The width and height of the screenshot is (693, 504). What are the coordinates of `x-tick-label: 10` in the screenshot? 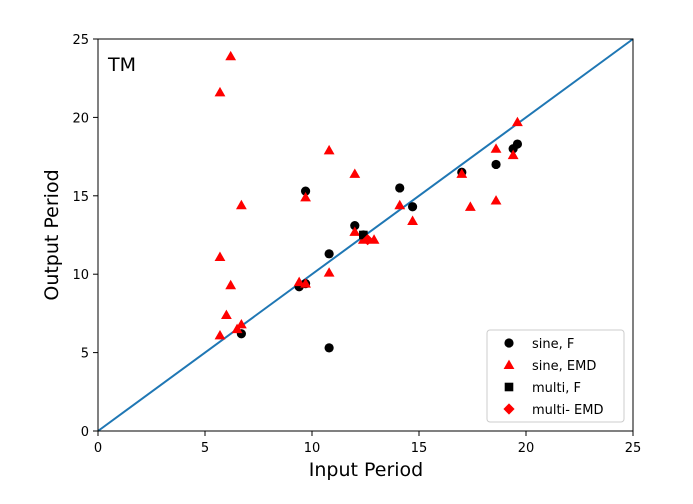 It's located at (312, 448).